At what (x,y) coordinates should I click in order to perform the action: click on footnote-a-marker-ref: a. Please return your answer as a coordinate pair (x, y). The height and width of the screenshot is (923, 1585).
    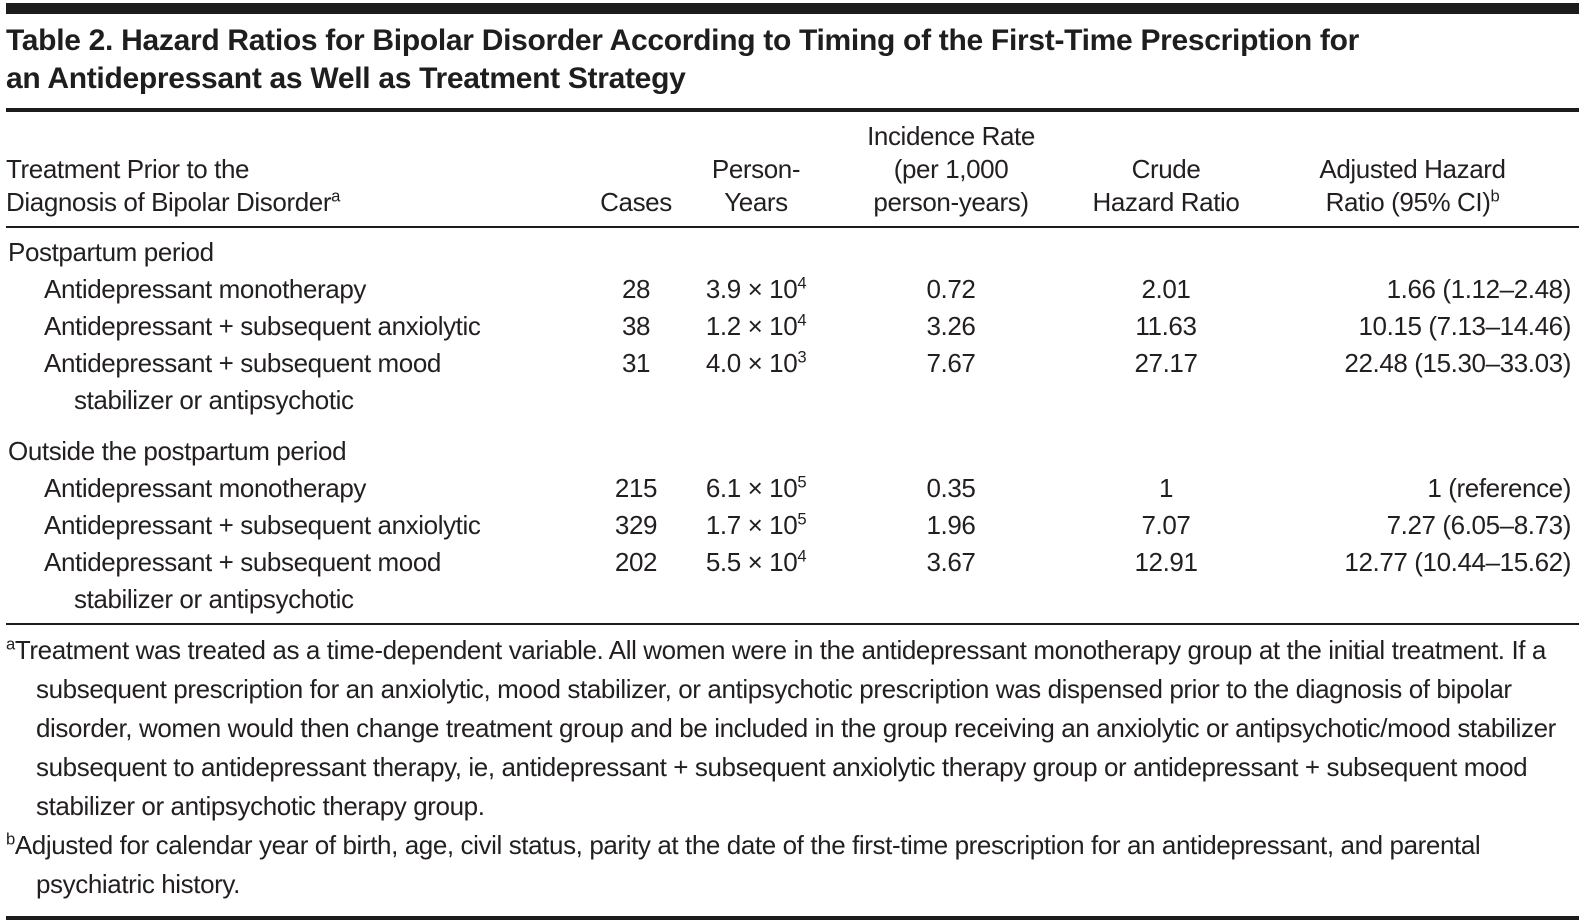
    Looking at the image, I should click on (335, 196).